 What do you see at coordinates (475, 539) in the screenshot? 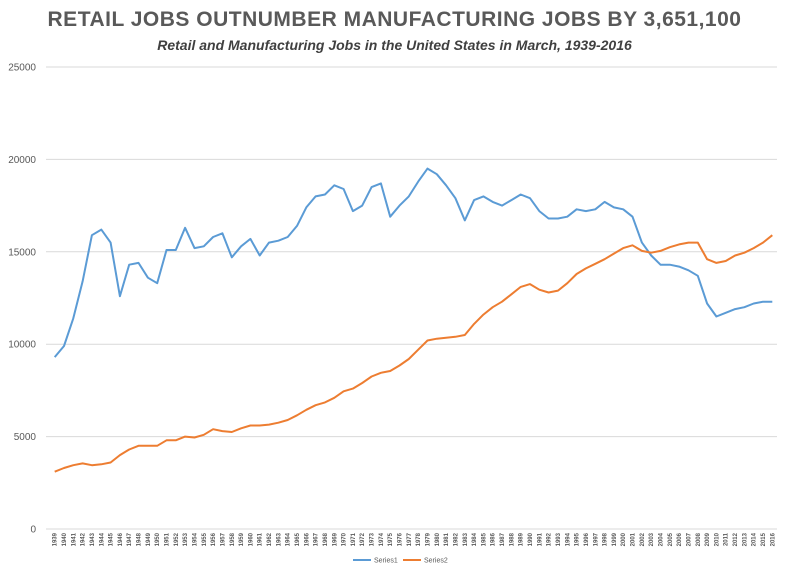
I see `x-tick-label: 1984` at bounding box center [475, 539].